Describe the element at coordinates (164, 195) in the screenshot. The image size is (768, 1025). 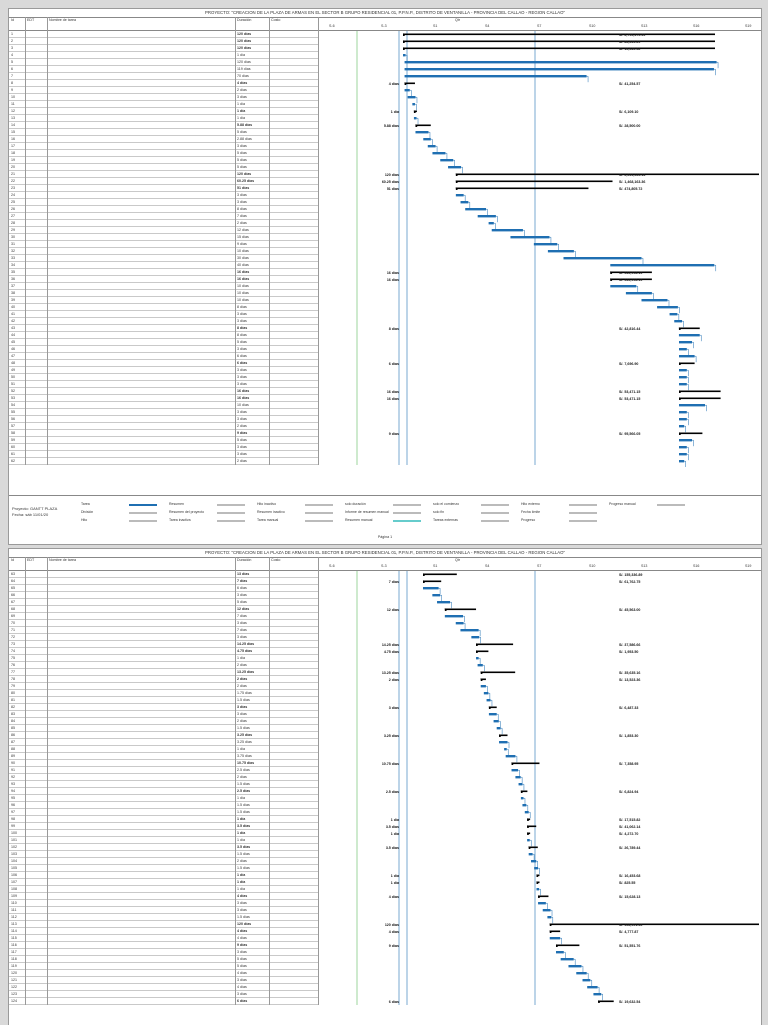
I see `table-row: 24 3 días` at that location.